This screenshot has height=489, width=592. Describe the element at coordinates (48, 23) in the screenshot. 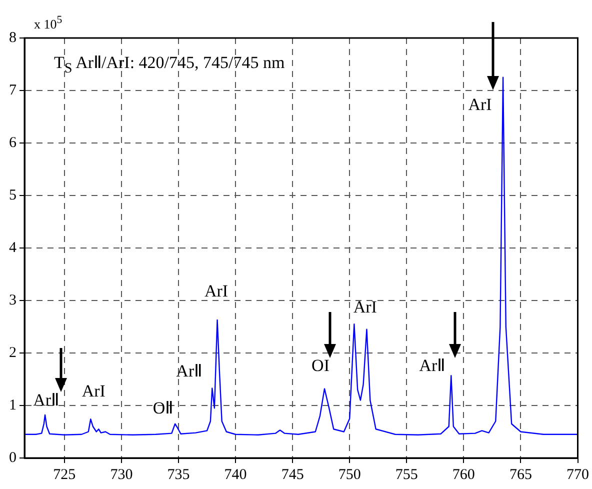

I see `text: x 10$^{5}$` at that location.